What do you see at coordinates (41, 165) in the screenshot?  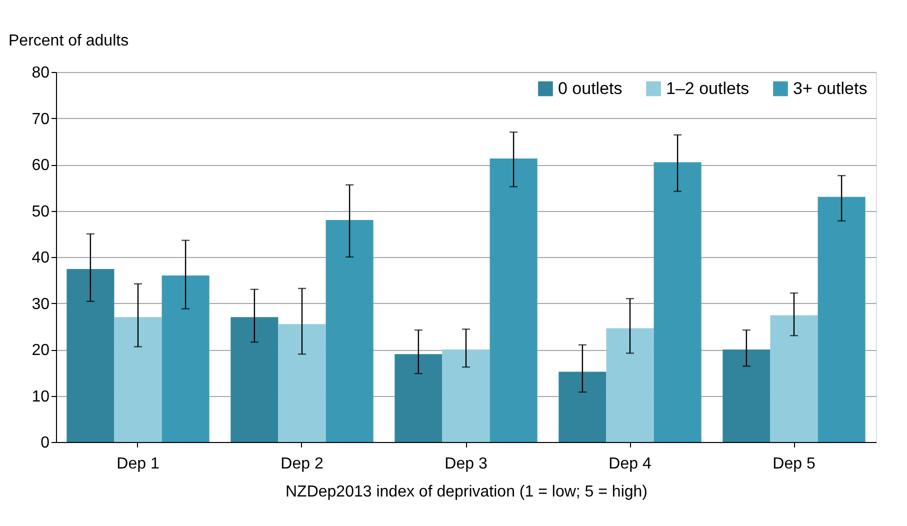 I see `y-tick-label: 60` at bounding box center [41, 165].